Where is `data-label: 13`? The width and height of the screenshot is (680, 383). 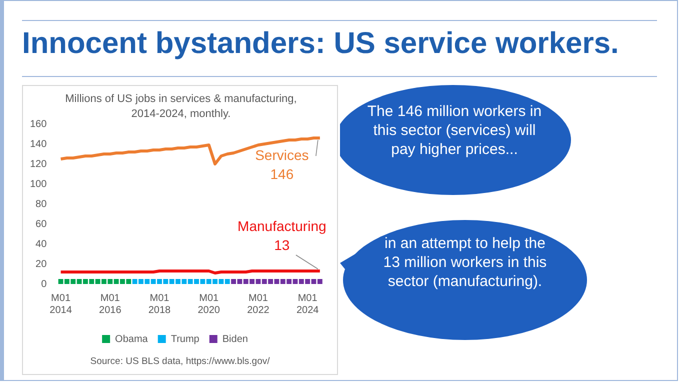 data-label: 13 is located at coordinates (282, 244).